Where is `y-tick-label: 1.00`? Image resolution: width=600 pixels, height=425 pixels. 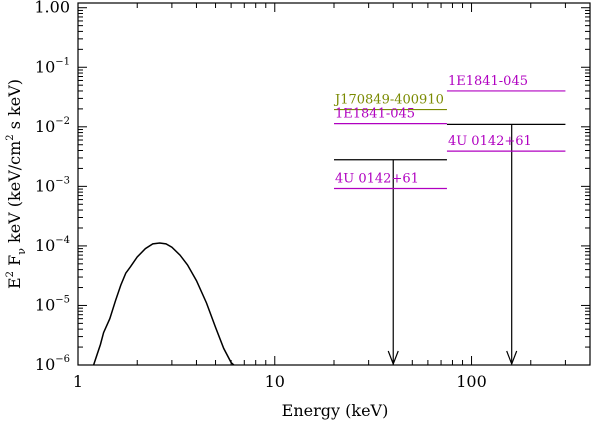
y-tick-label: 1.00 is located at coordinates (52, 8).